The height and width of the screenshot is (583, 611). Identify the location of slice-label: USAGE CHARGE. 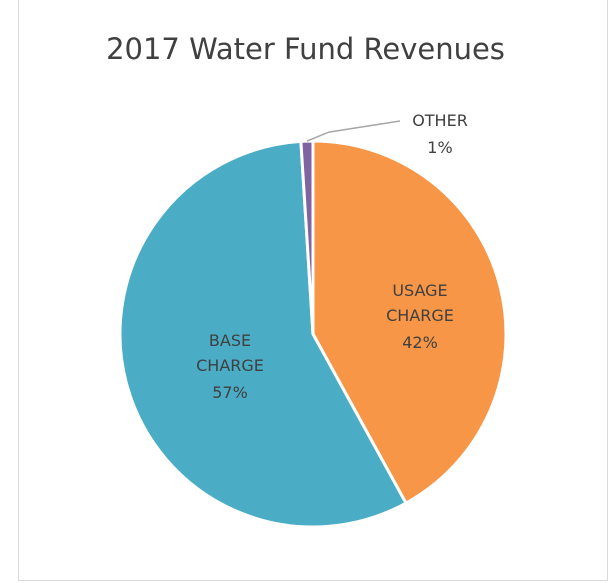
(420, 303).